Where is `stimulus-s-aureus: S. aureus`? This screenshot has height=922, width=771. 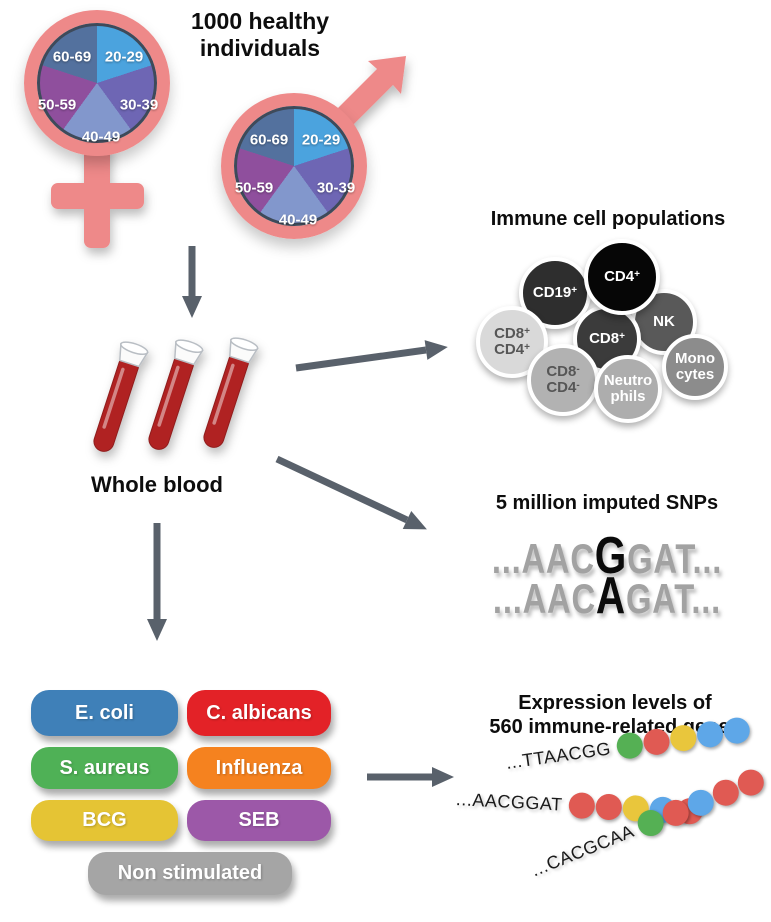
stimulus-s-aureus: S. aureus is located at coordinates (104, 768).